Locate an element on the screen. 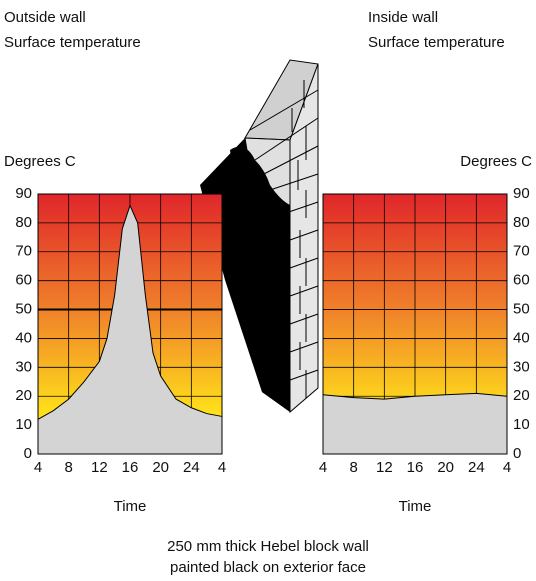  area-line is located at coordinates (130, 312).